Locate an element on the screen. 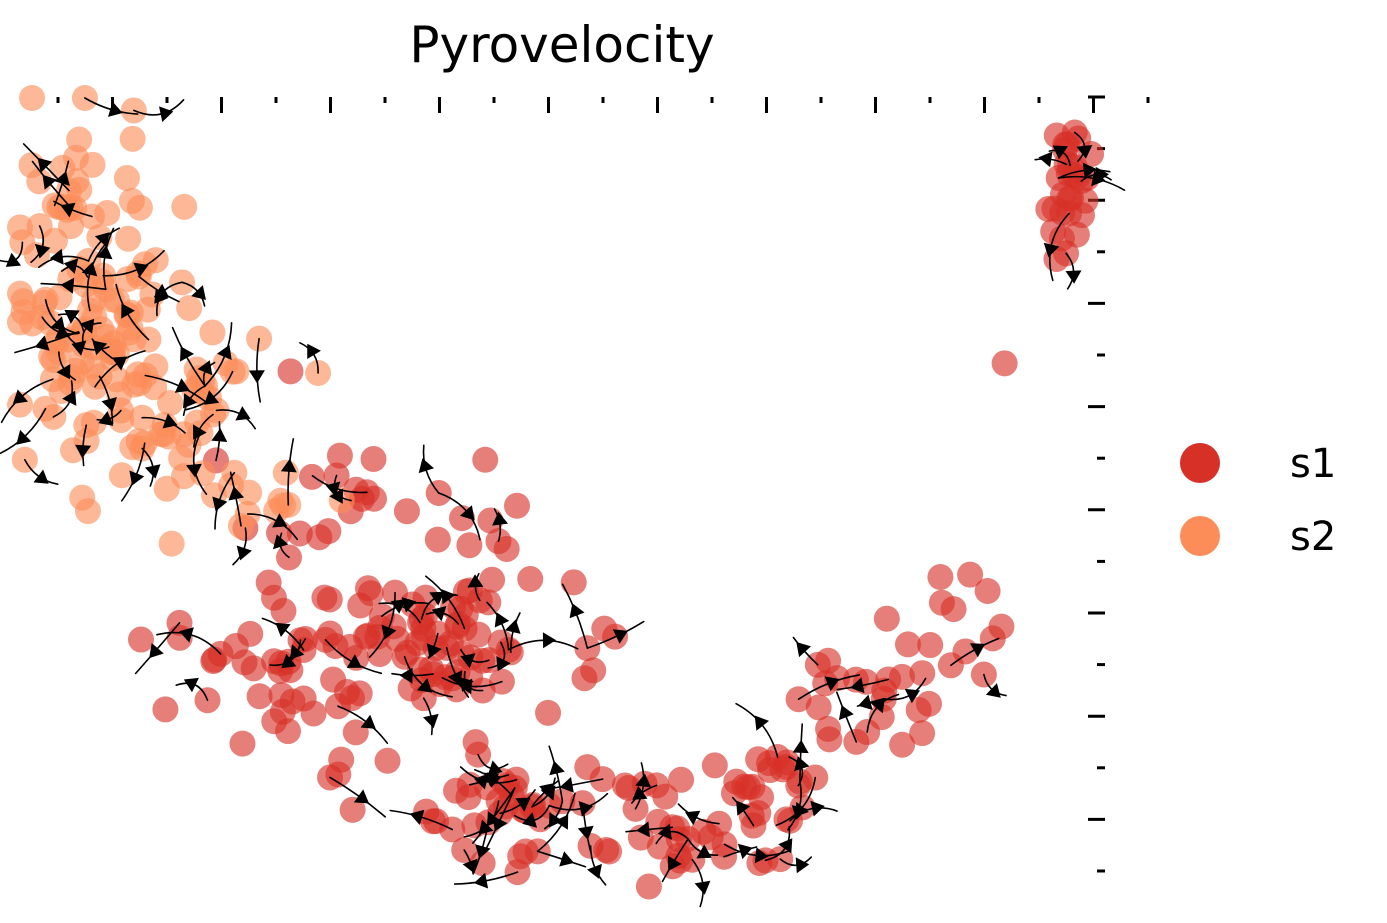  chart-title: Pyrovelocity is located at coordinates (561, 45).